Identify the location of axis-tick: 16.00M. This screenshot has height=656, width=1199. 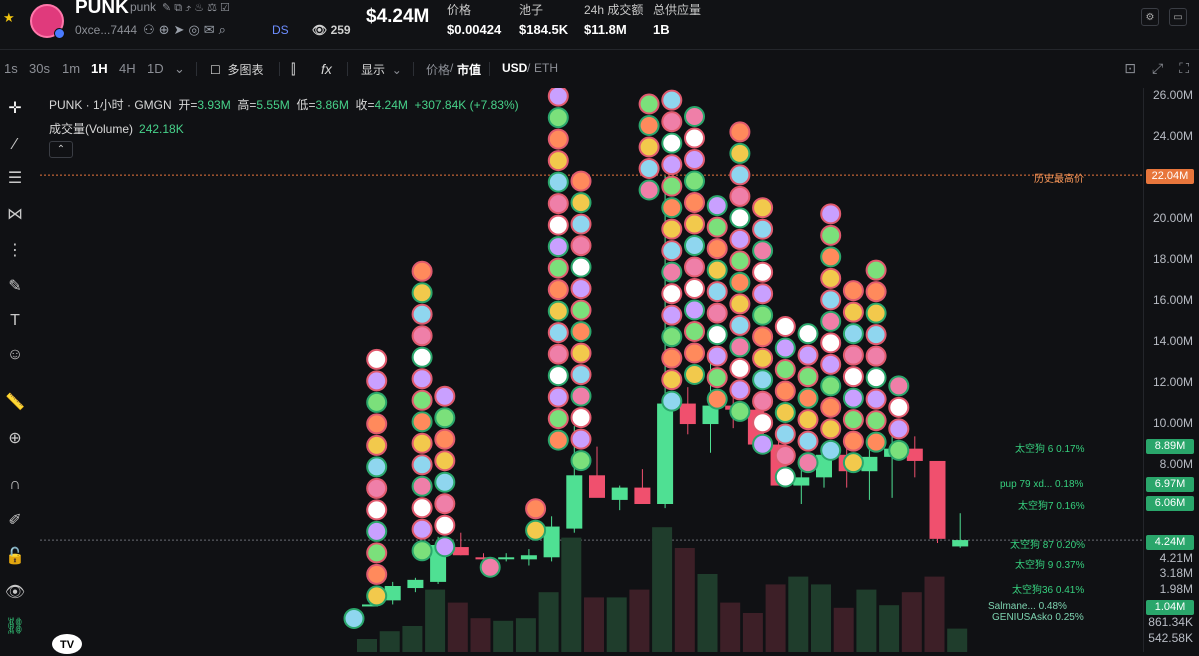
(1172, 300).